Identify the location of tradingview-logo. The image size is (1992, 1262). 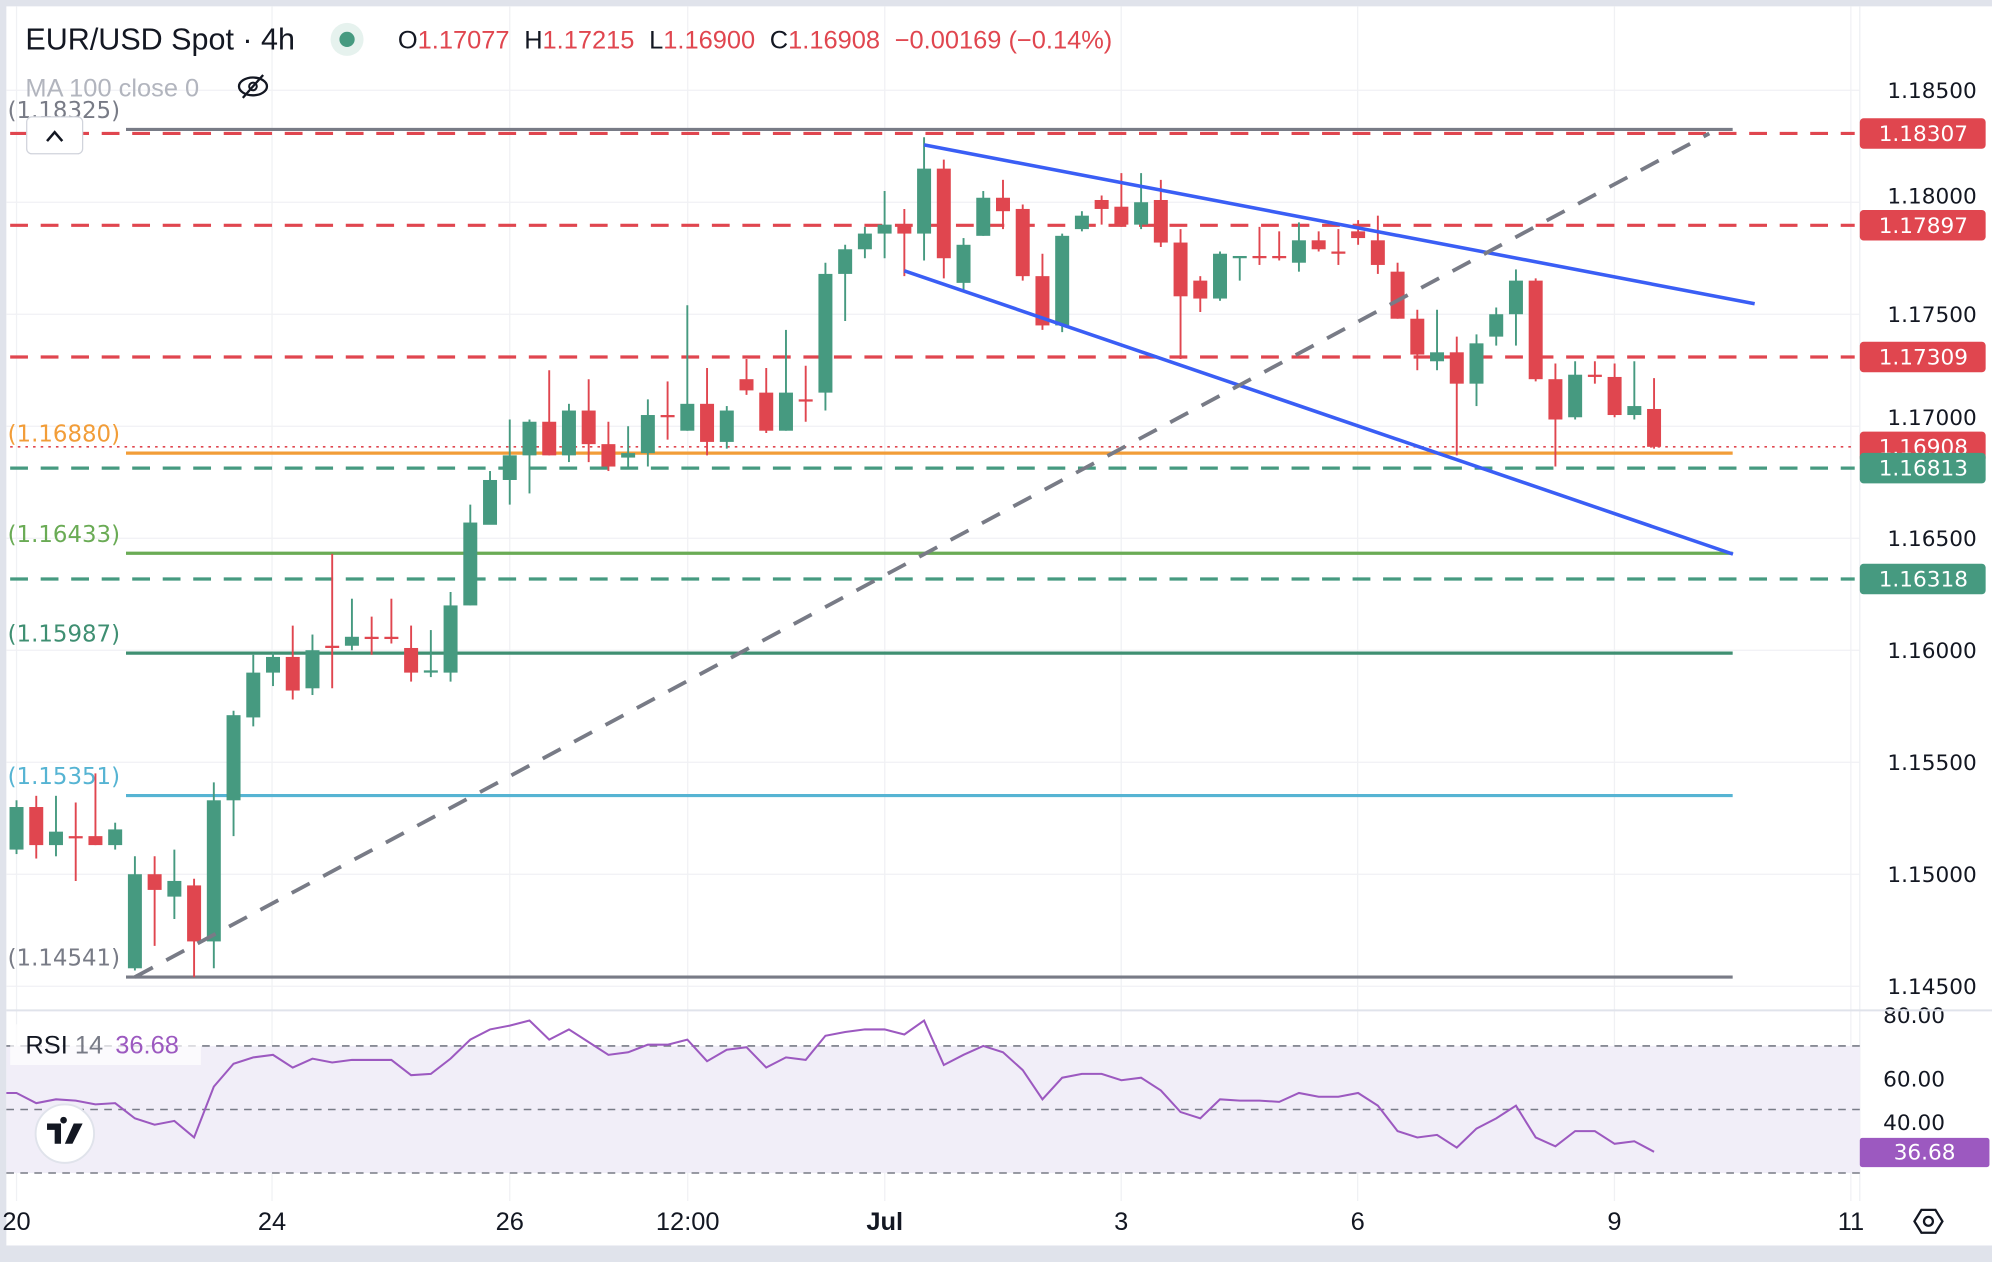
(65, 1133).